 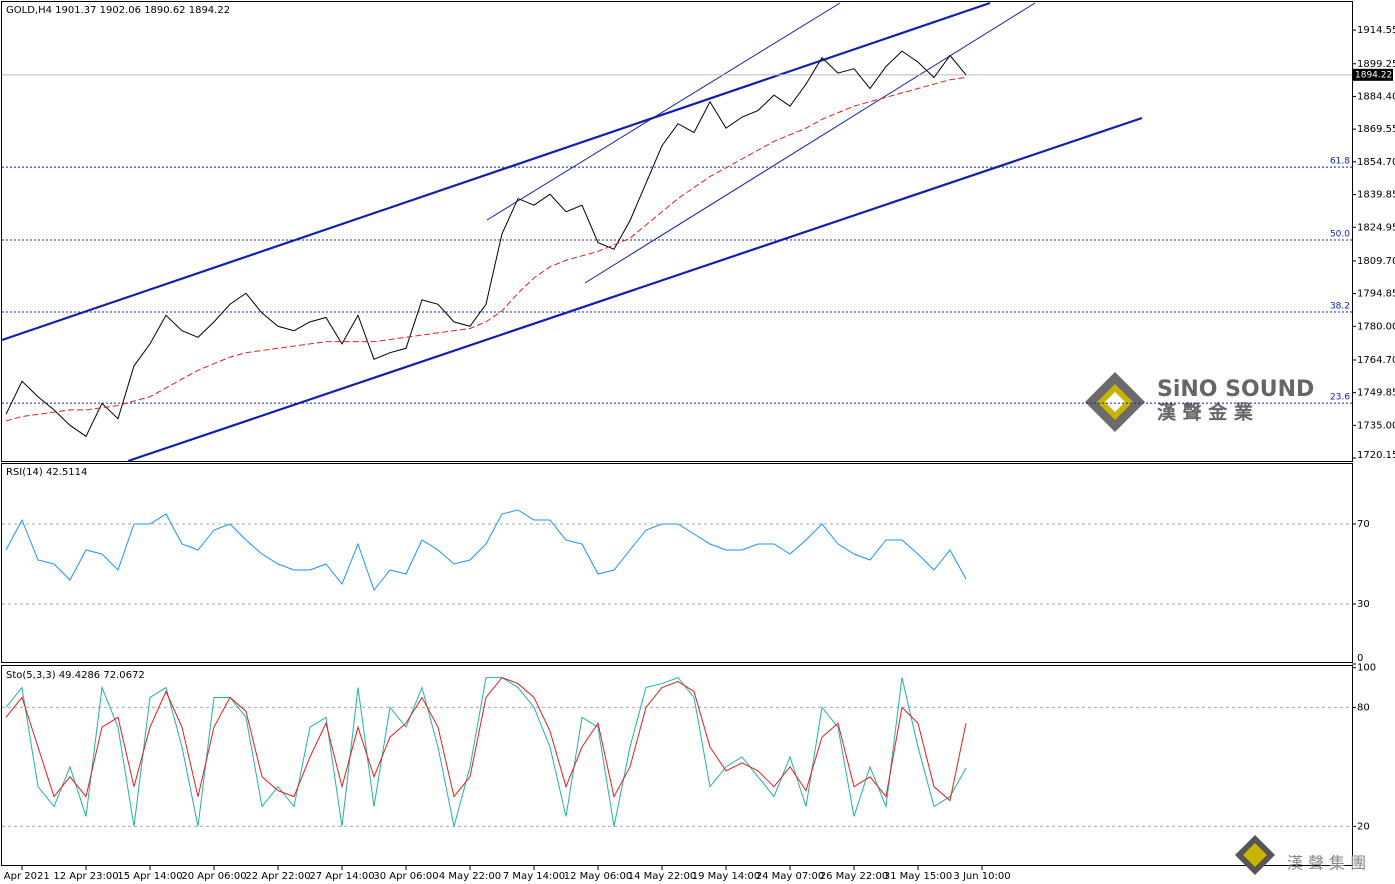 I want to click on x-tick-label: 27 Apr 14:00, so click(x=341, y=876).